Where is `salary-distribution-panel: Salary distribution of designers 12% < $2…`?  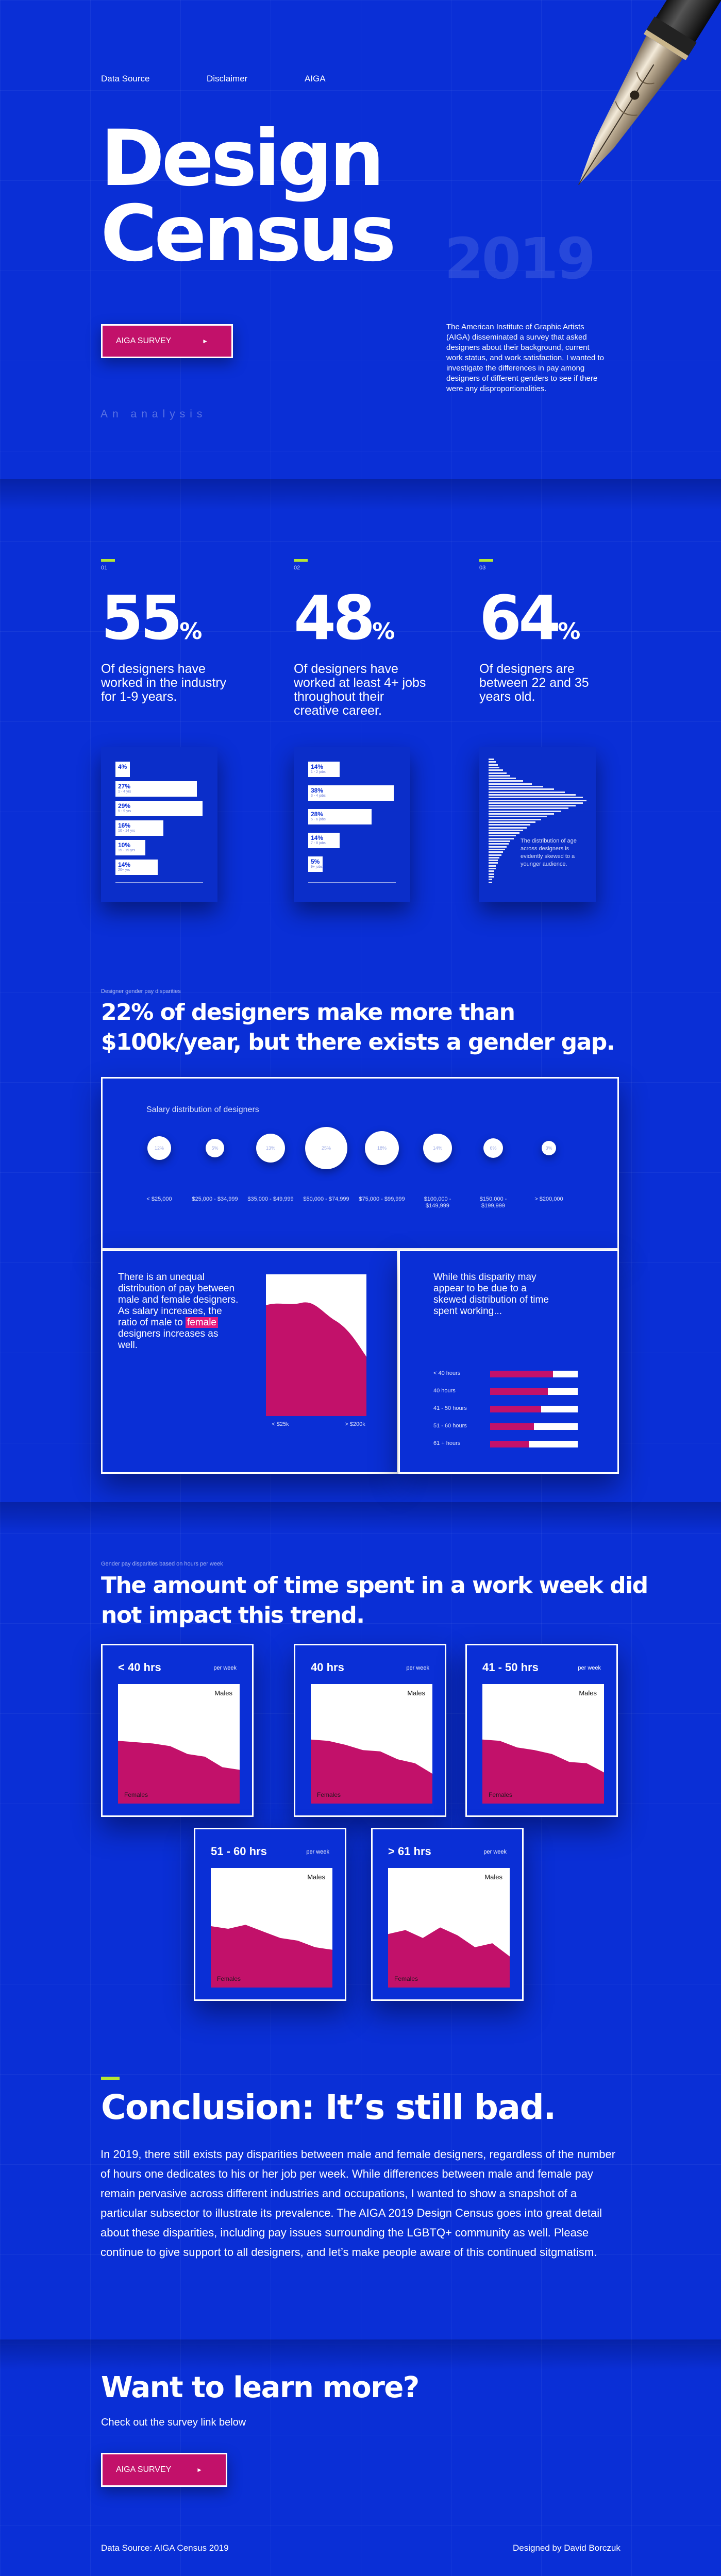 salary-distribution-panel: Salary distribution of designers 12% < $2… is located at coordinates (360, 1163).